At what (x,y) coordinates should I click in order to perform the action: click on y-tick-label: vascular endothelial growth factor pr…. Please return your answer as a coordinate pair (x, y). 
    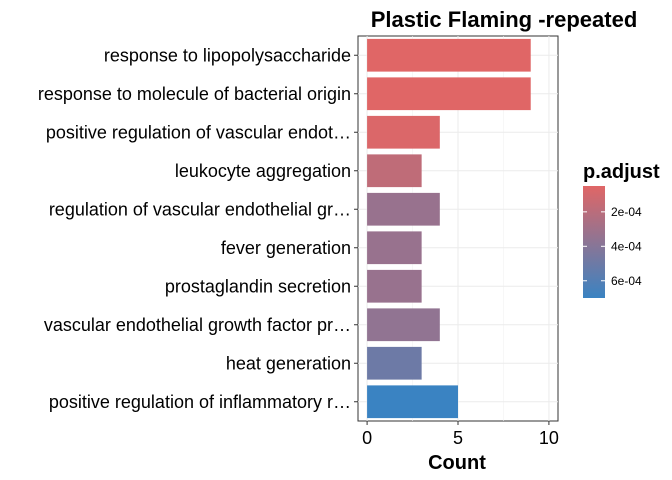
    Looking at the image, I should click on (197, 325).